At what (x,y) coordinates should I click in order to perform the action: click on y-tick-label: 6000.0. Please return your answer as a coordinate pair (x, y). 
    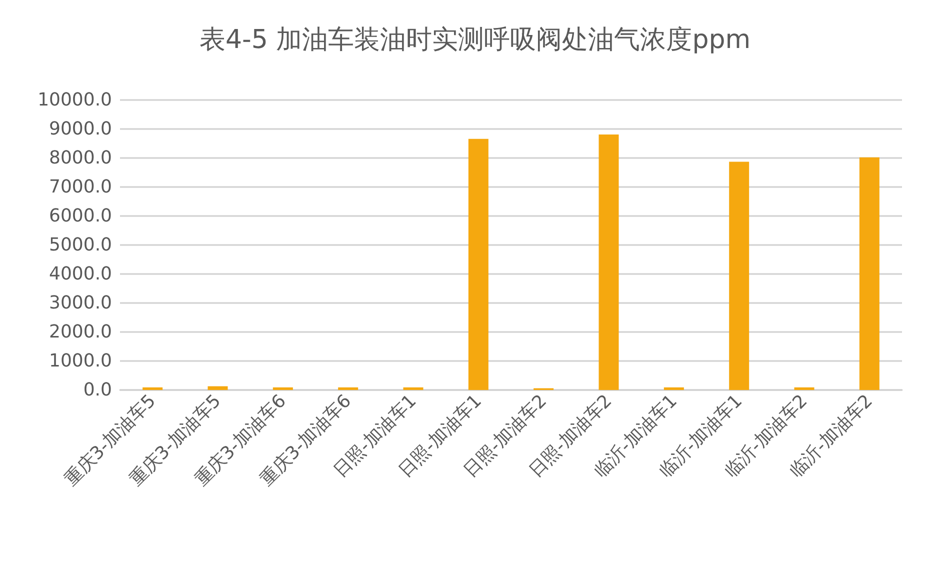
    Looking at the image, I should click on (80, 216).